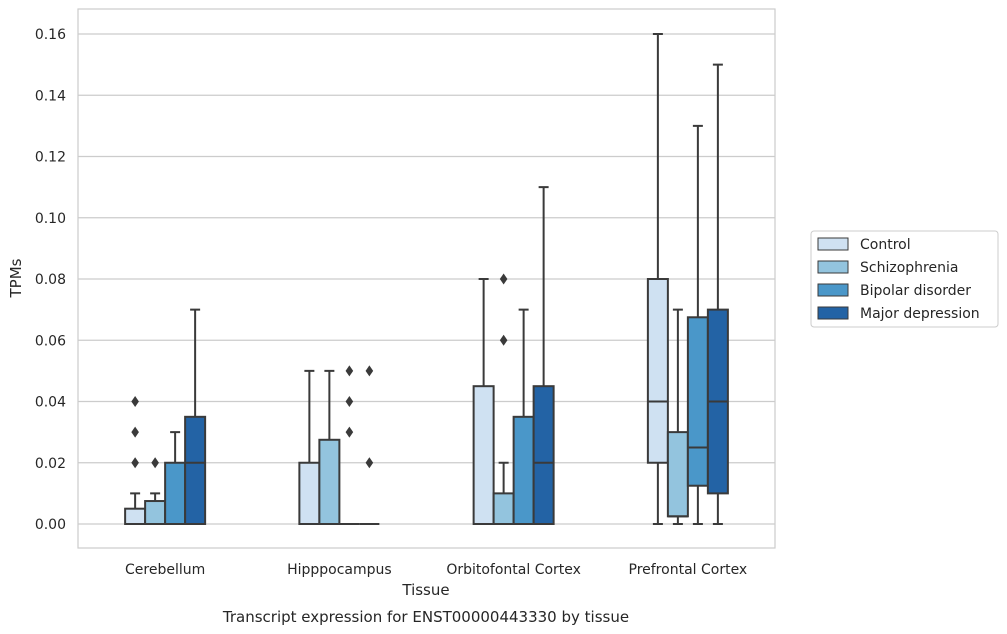  What do you see at coordinates (50, 403) in the screenshot?
I see `y-tick-label: 0.04` at bounding box center [50, 403].